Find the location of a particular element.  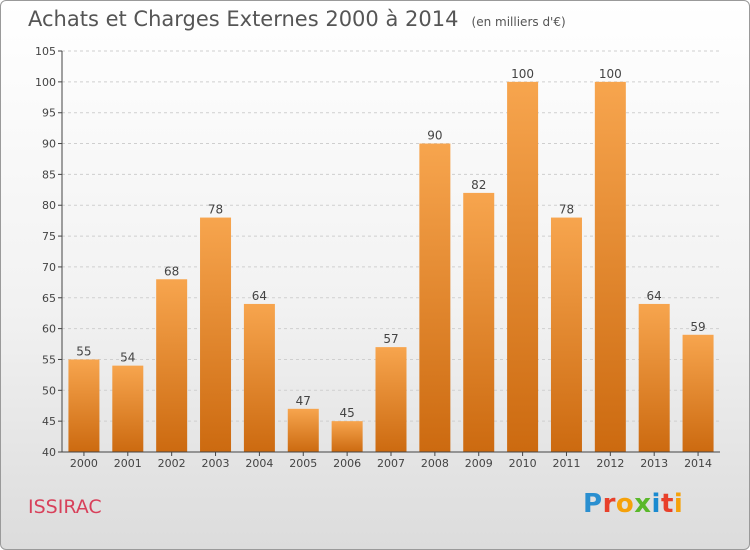

x-tick-label: 2014 is located at coordinates (698, 463).